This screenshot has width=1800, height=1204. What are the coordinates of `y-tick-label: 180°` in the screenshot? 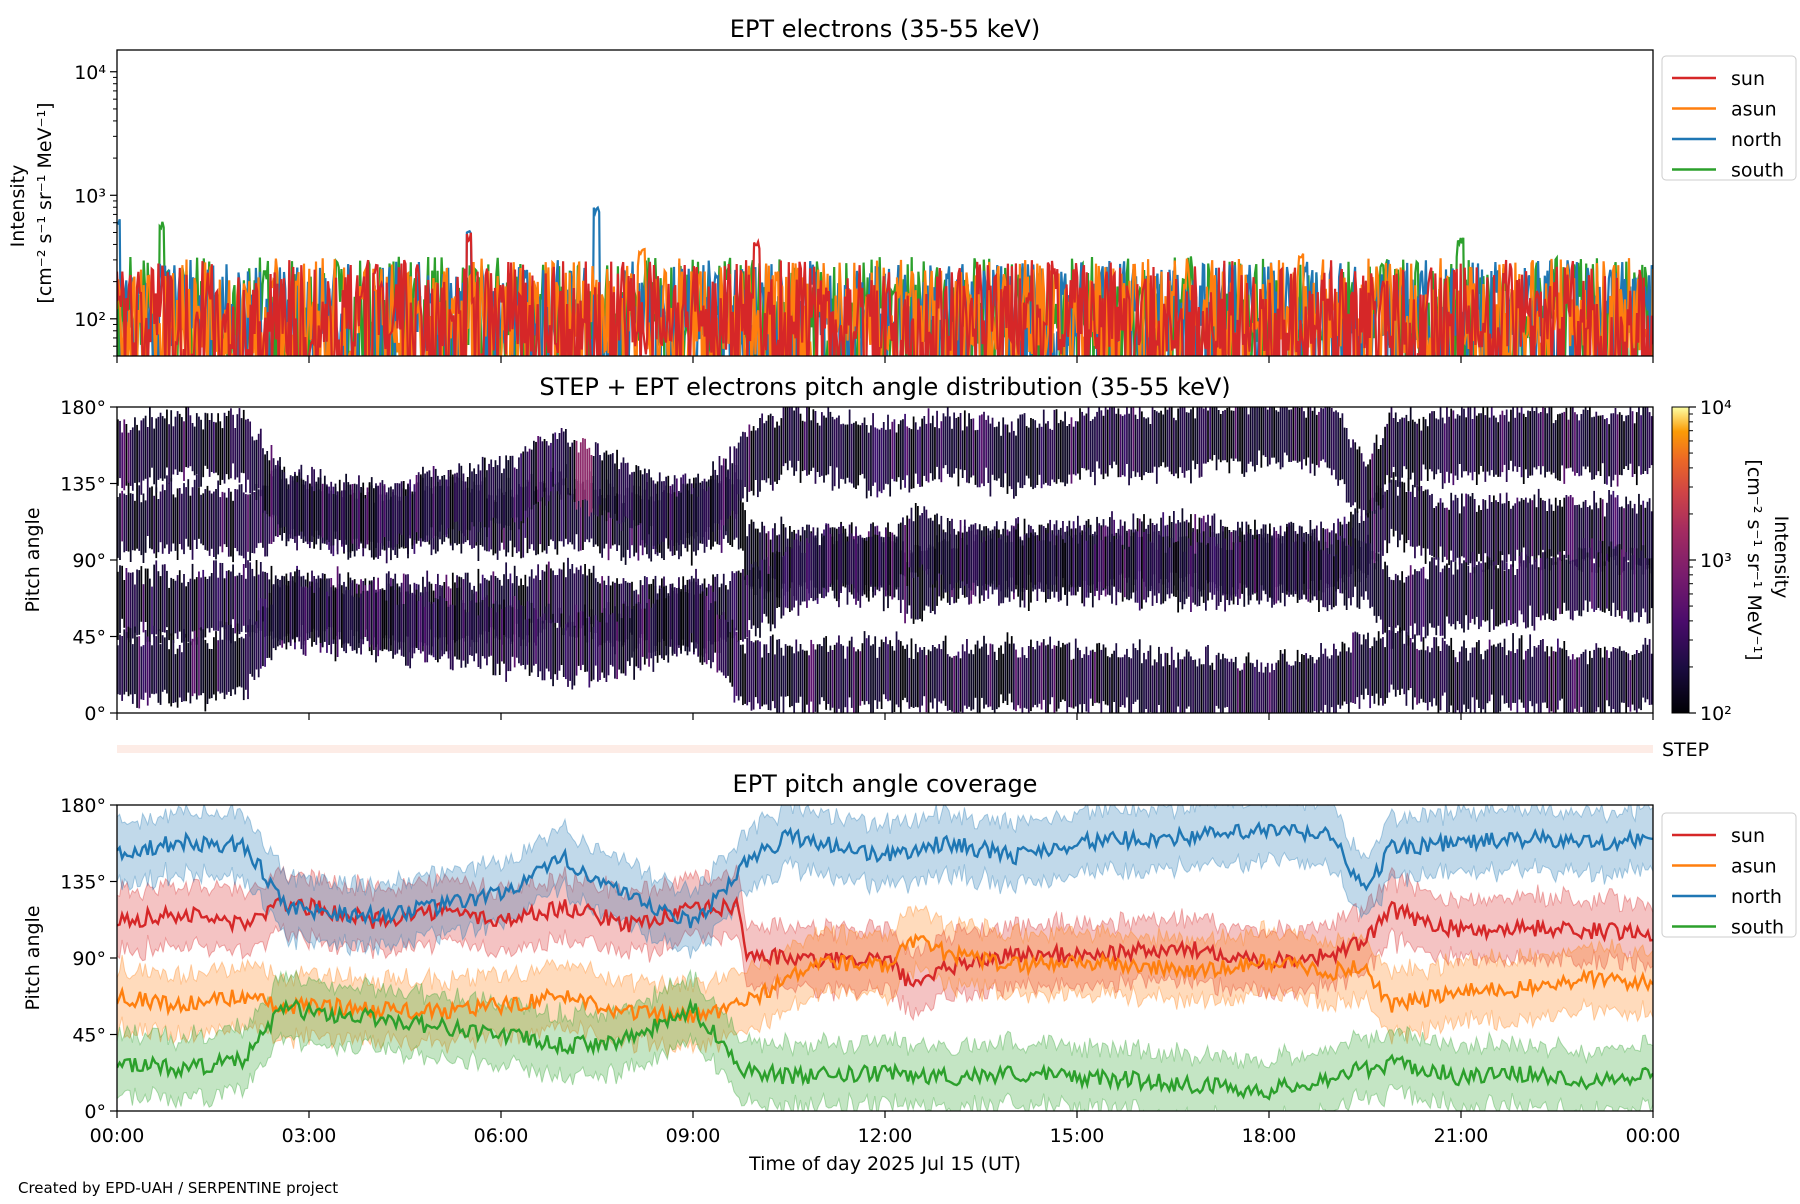 It's located at (83, 408).